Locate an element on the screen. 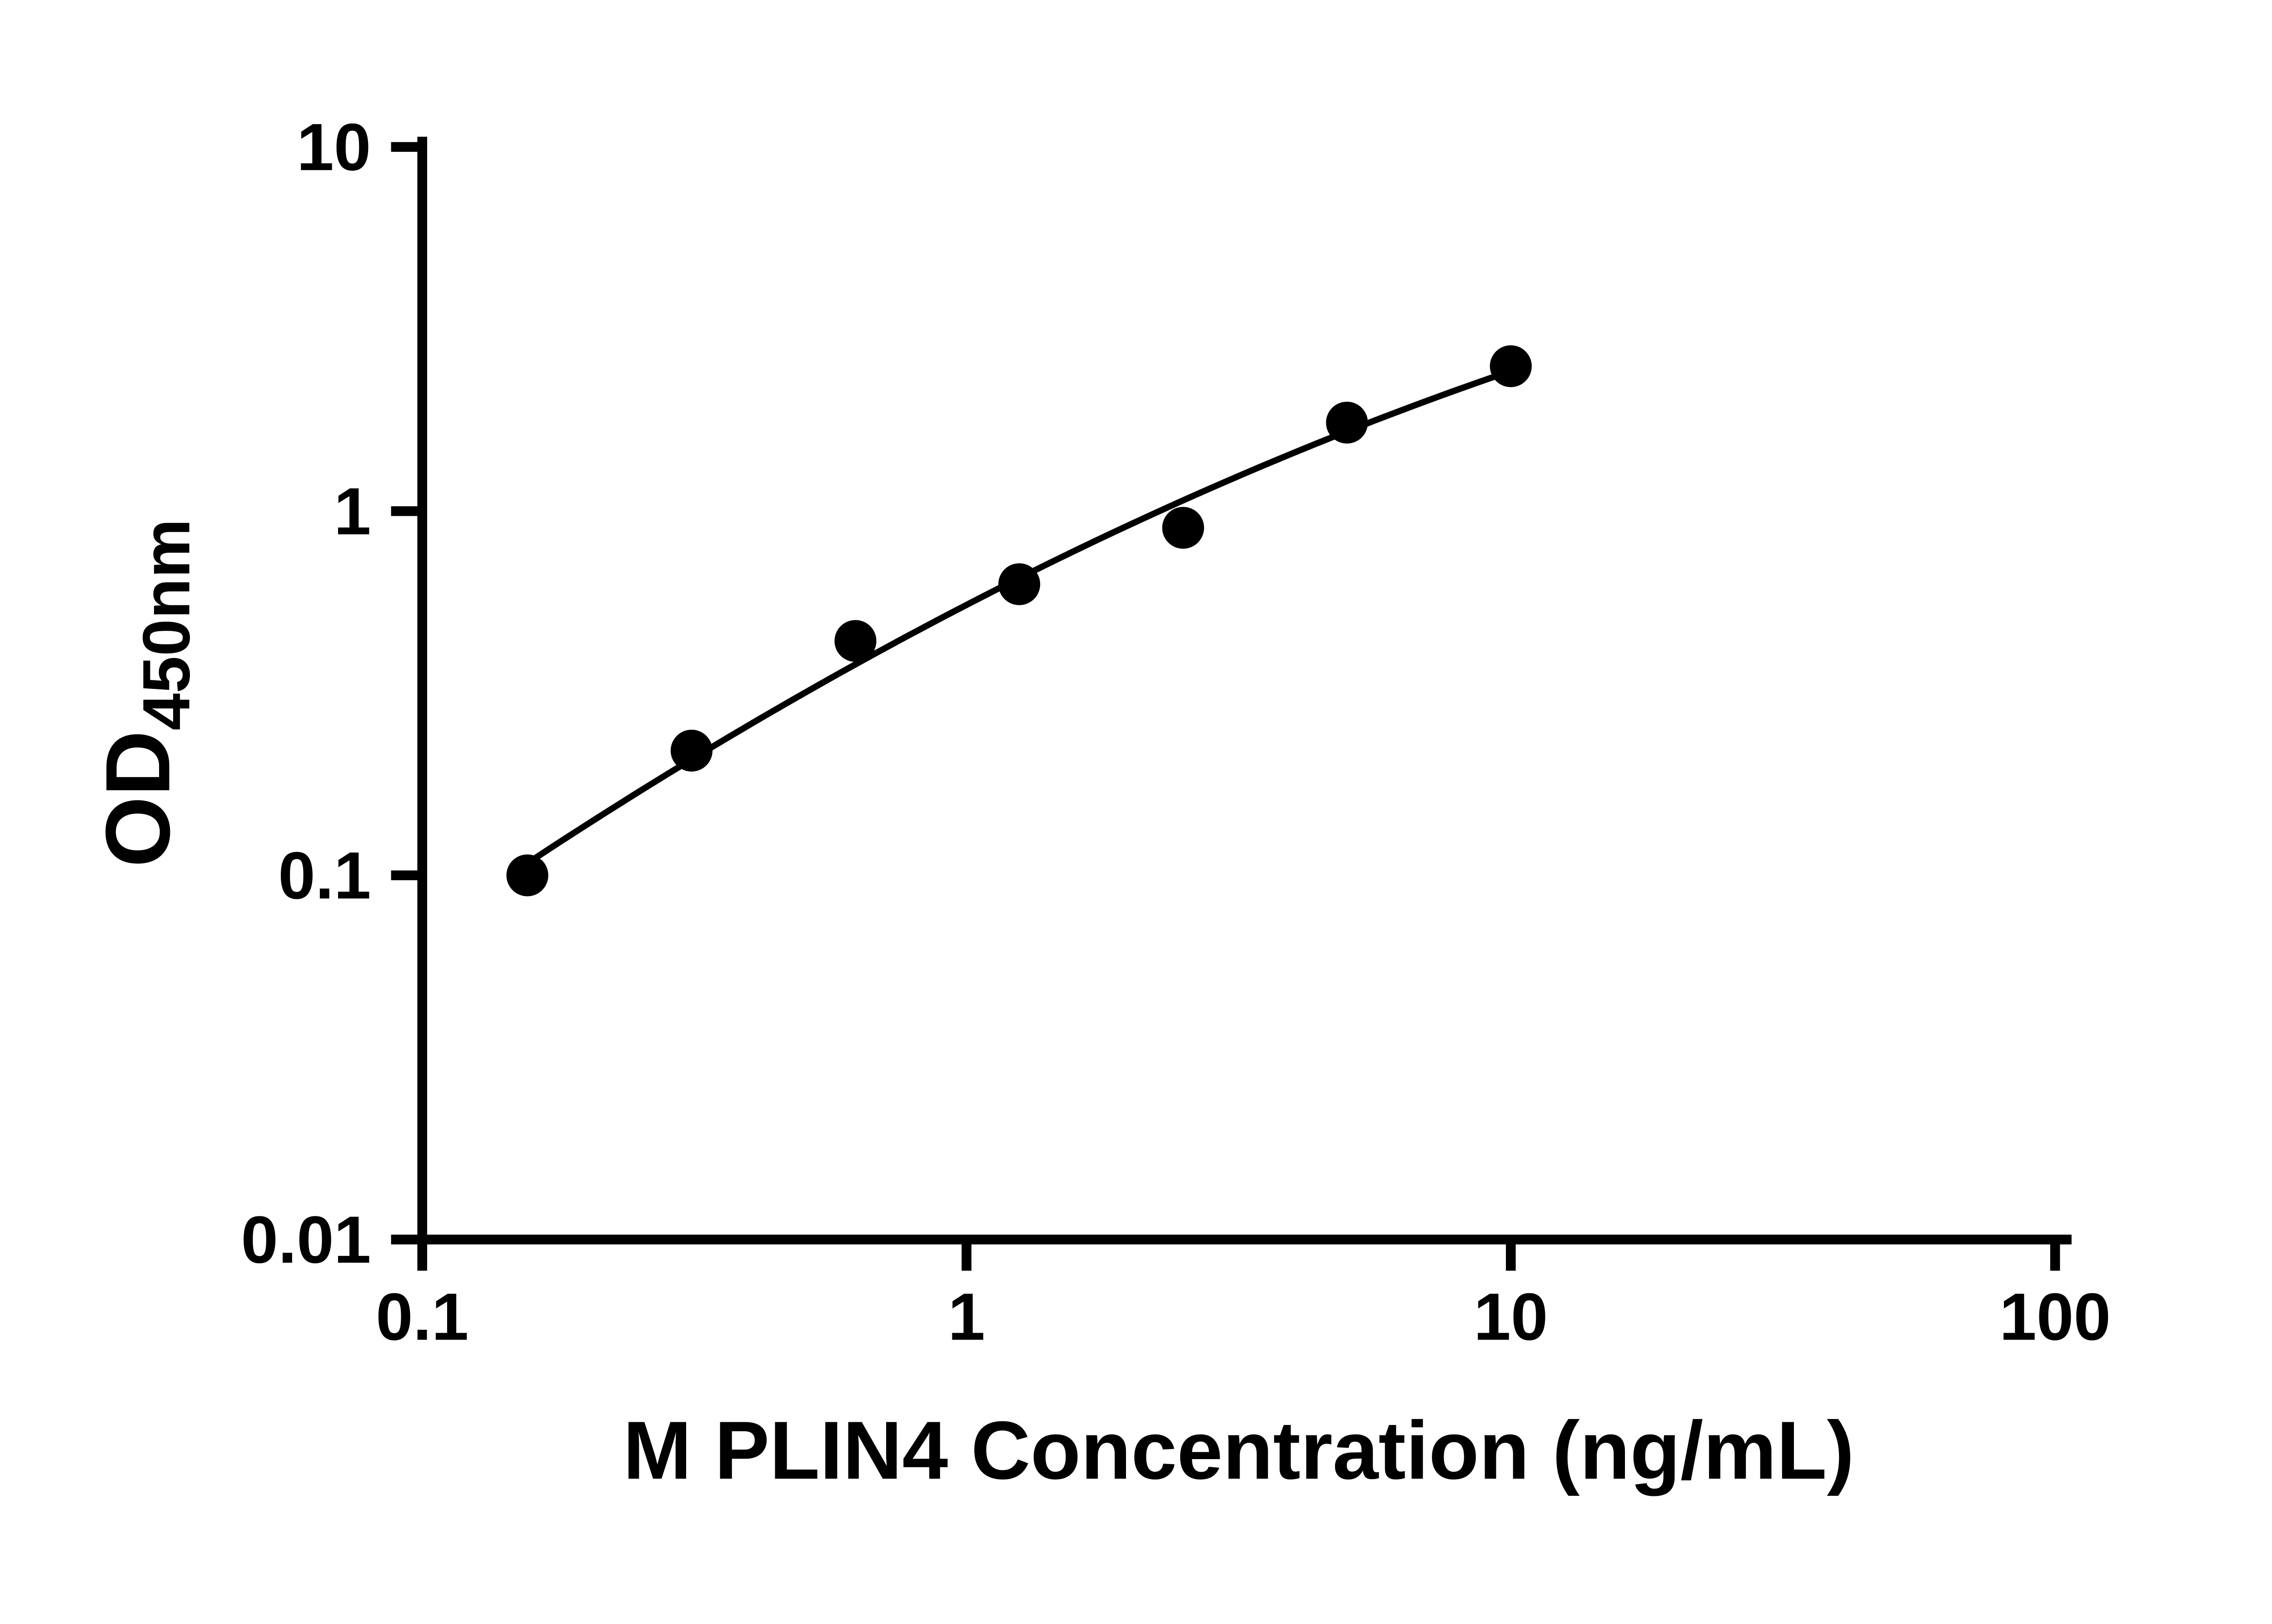 The image size is (2272, 1624). x-tick-label: 100 is located at coordinates (2055, 1317).